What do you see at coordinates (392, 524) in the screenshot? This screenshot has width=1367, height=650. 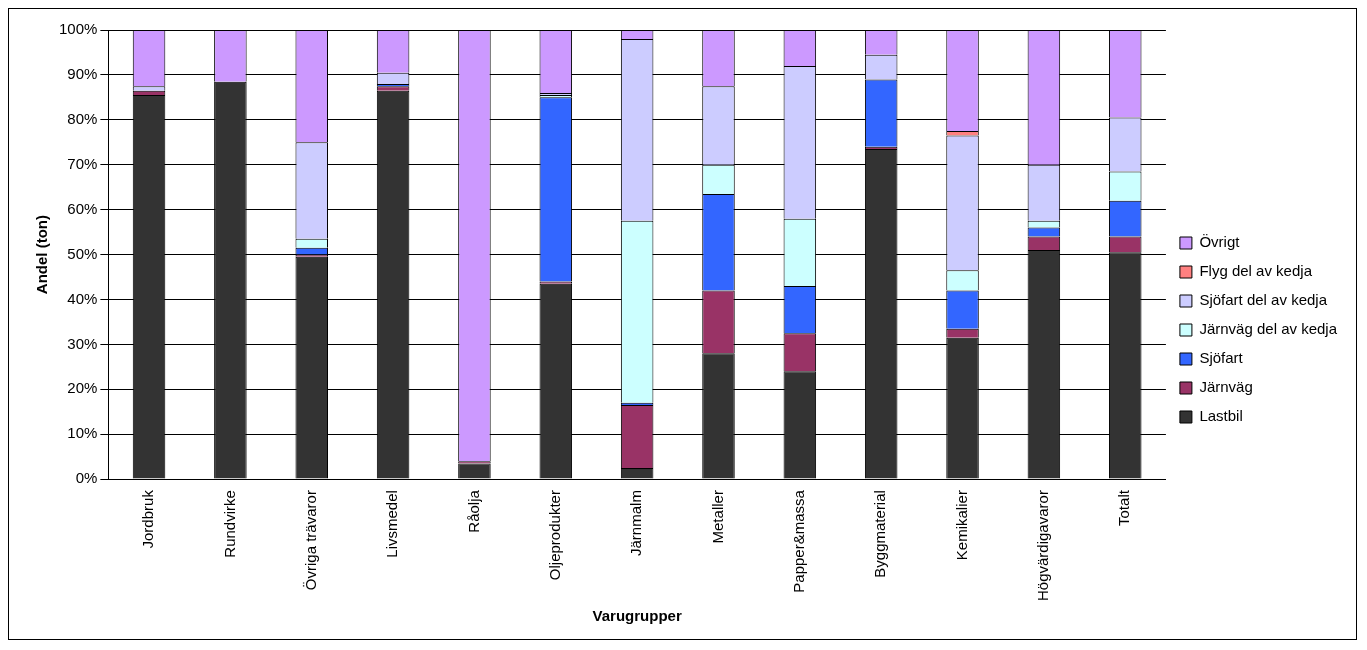 I see `x-tick-label: Livsmedel` at bounding box center [392, 524].